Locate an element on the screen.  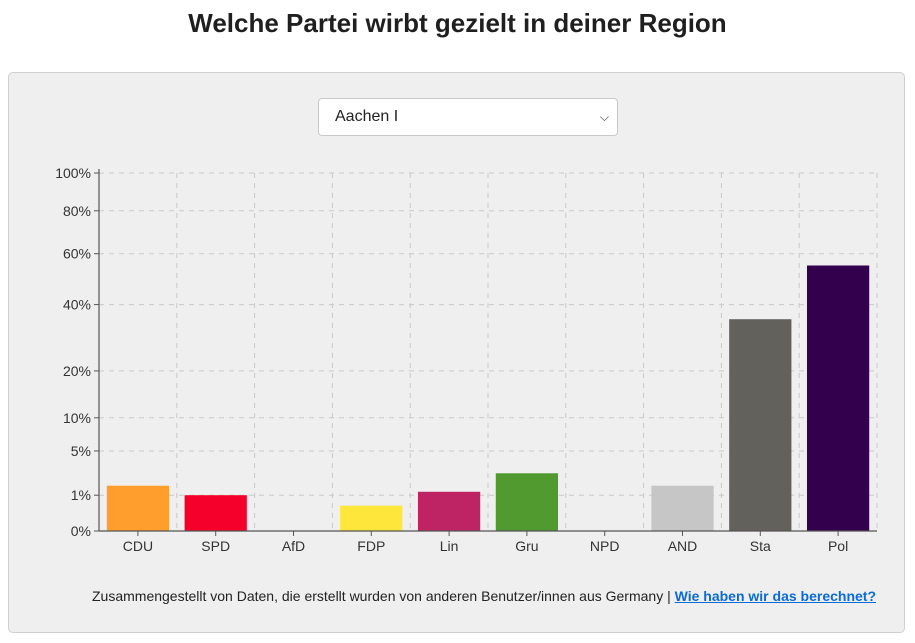
x-tick-label: FDP is located at coordinates (371, 546).